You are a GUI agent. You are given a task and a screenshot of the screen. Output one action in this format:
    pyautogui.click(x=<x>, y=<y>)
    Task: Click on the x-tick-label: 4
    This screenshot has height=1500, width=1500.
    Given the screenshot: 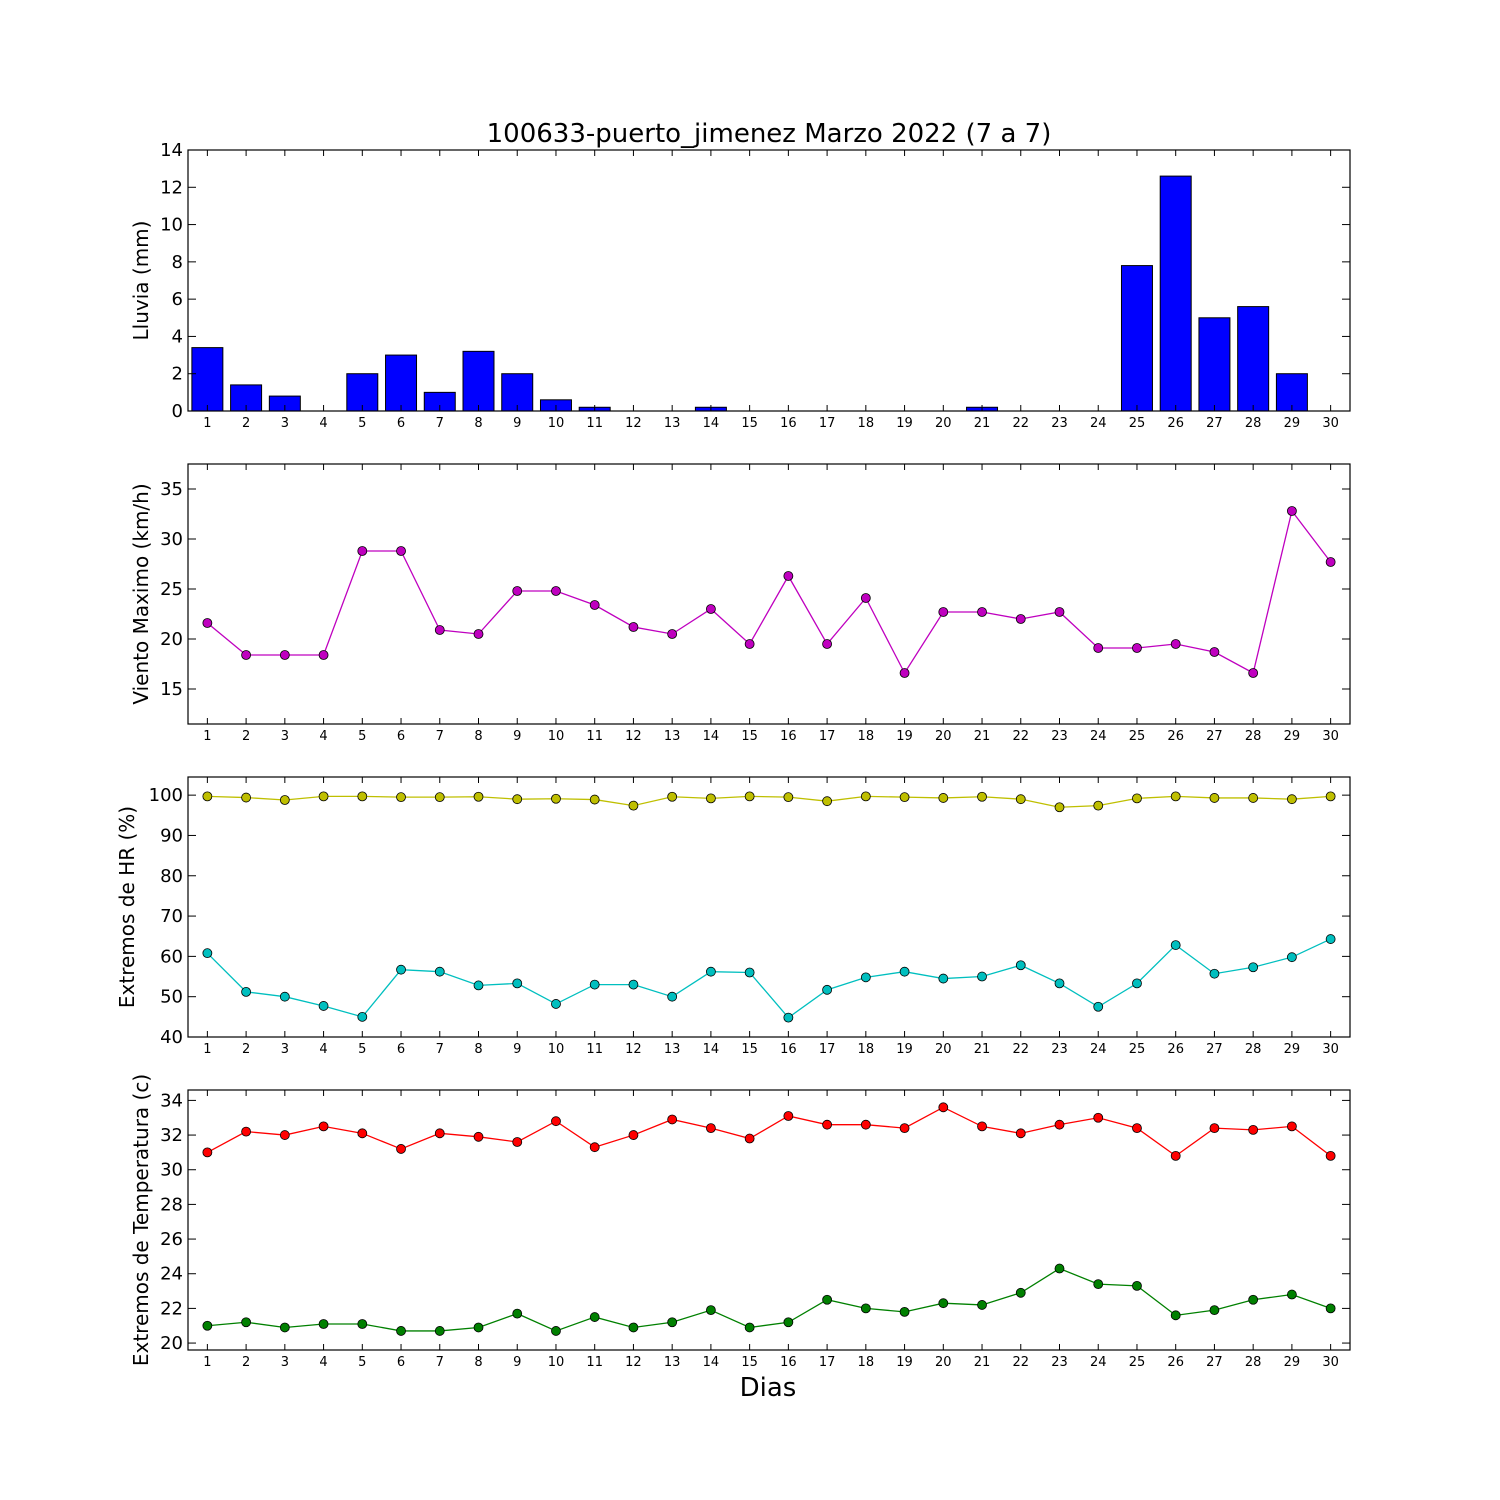 What is the action you would take?
    pyautogui.click(x=323, y=1049)
    